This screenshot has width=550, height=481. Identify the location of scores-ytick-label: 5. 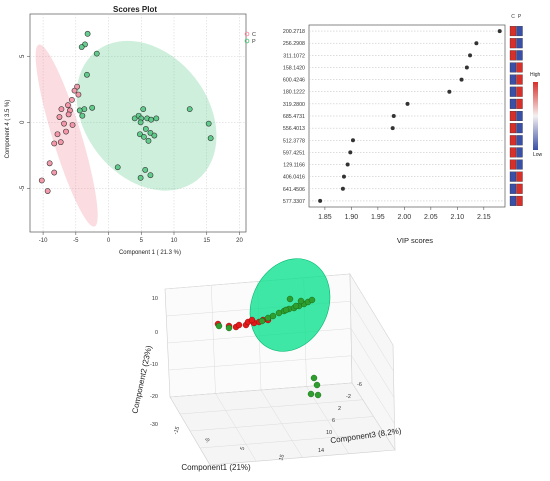
(23, 56).